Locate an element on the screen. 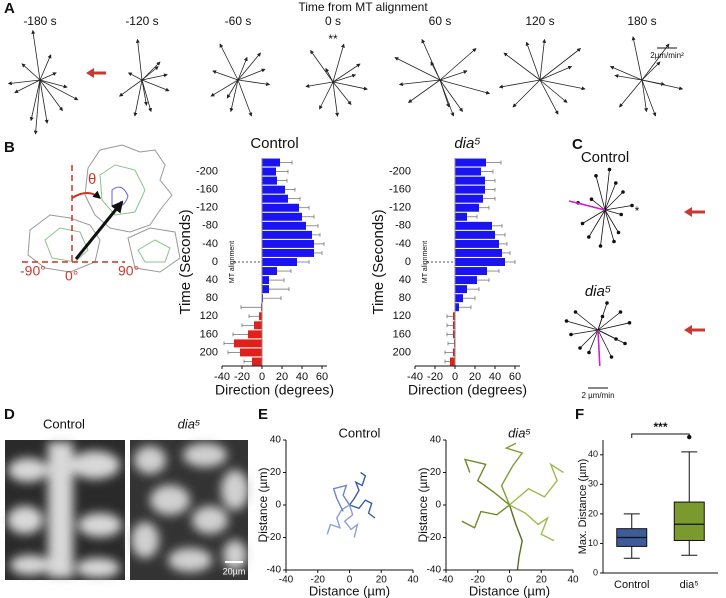  diagram-label: θ is located at coordinates (92, 179).